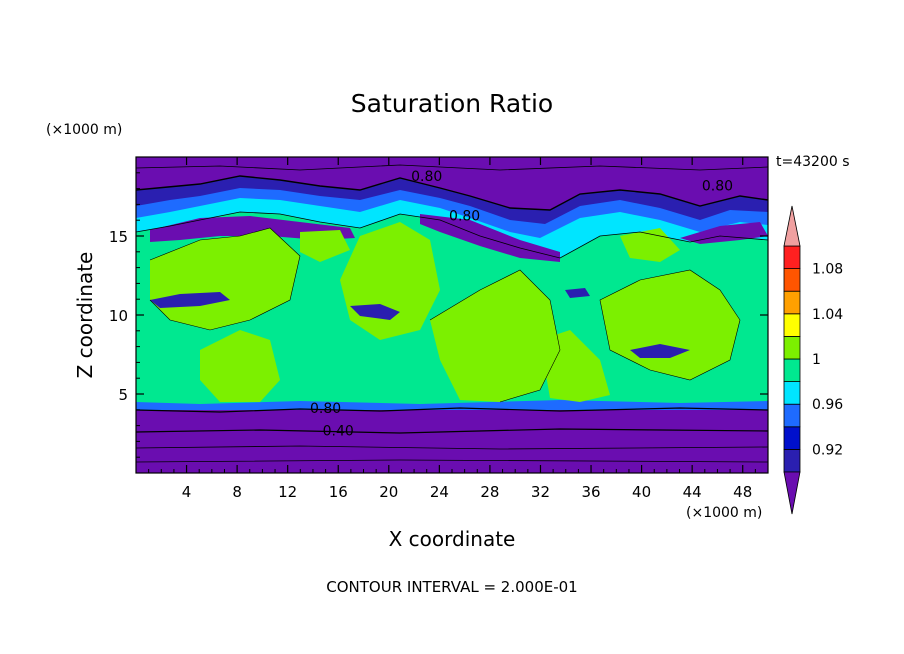  What do you see at coordinates (118, 316) in the screenshot?
I see `y-tick-label: 10` at bounding box center [118, 316].